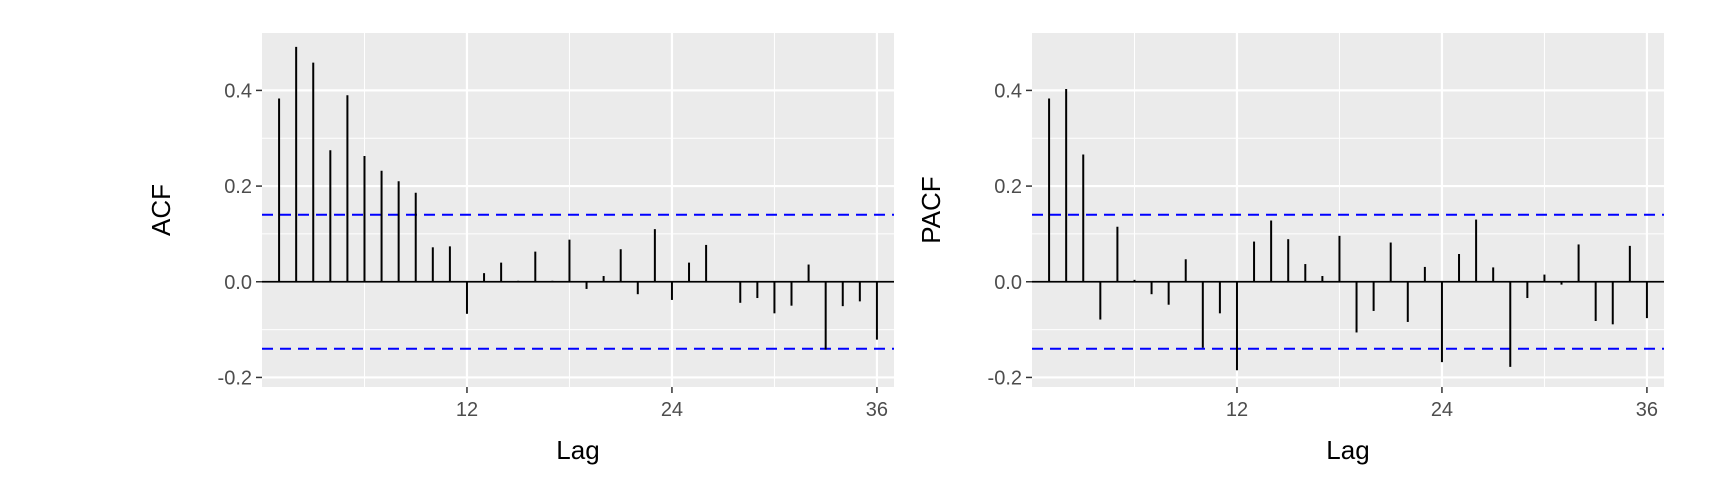 The image size is (1718, 494). I want to click on acf-y-tick-label: 0.4, so click(238, 91).